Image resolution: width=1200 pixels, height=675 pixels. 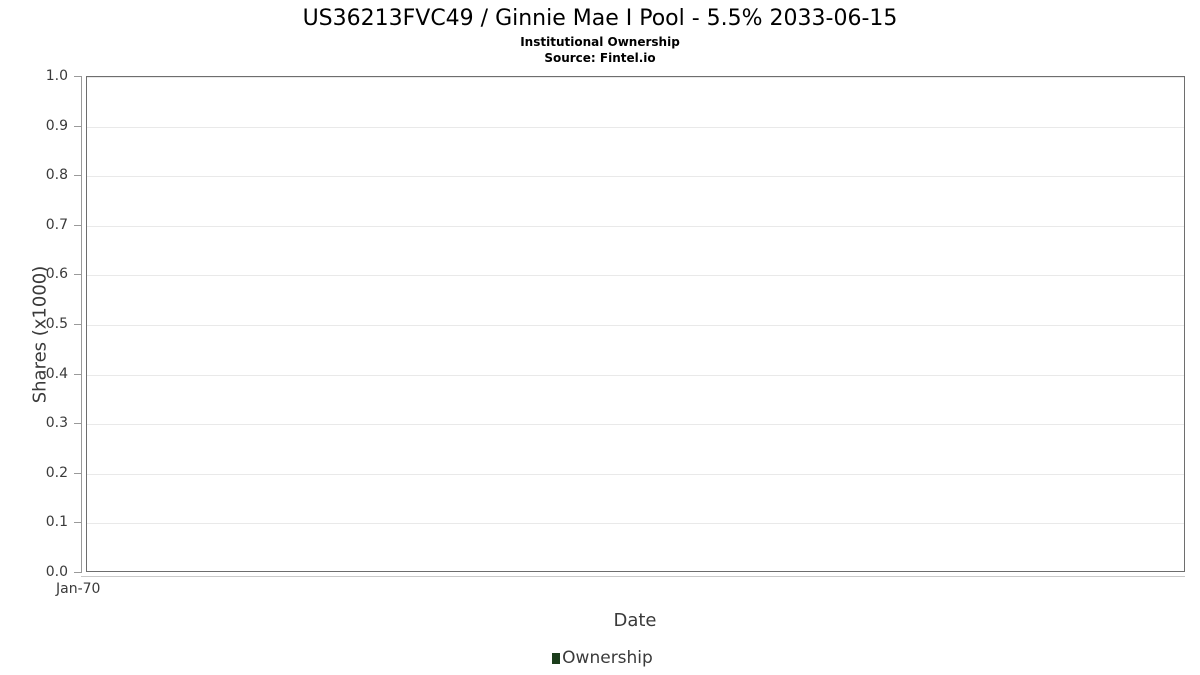 I want to click on y-axis-tick-label: 0.1, so click(x=56, y=522).